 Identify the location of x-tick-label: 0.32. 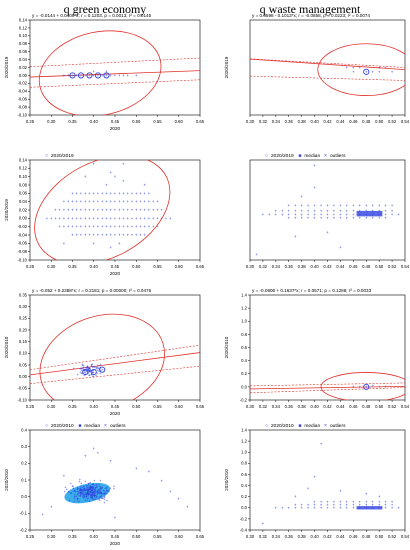
(263, 266).